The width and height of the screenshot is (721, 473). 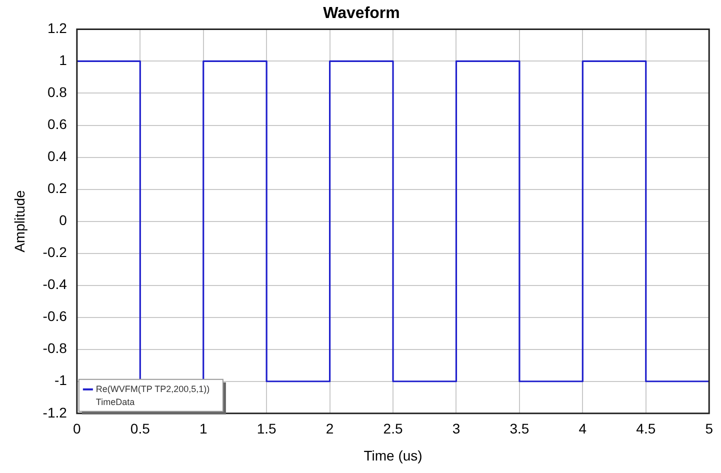 What do you see at coordinates (115, 401) in the screenshot?
I see `annotation: TimeData` at bounding box center [115, 401].